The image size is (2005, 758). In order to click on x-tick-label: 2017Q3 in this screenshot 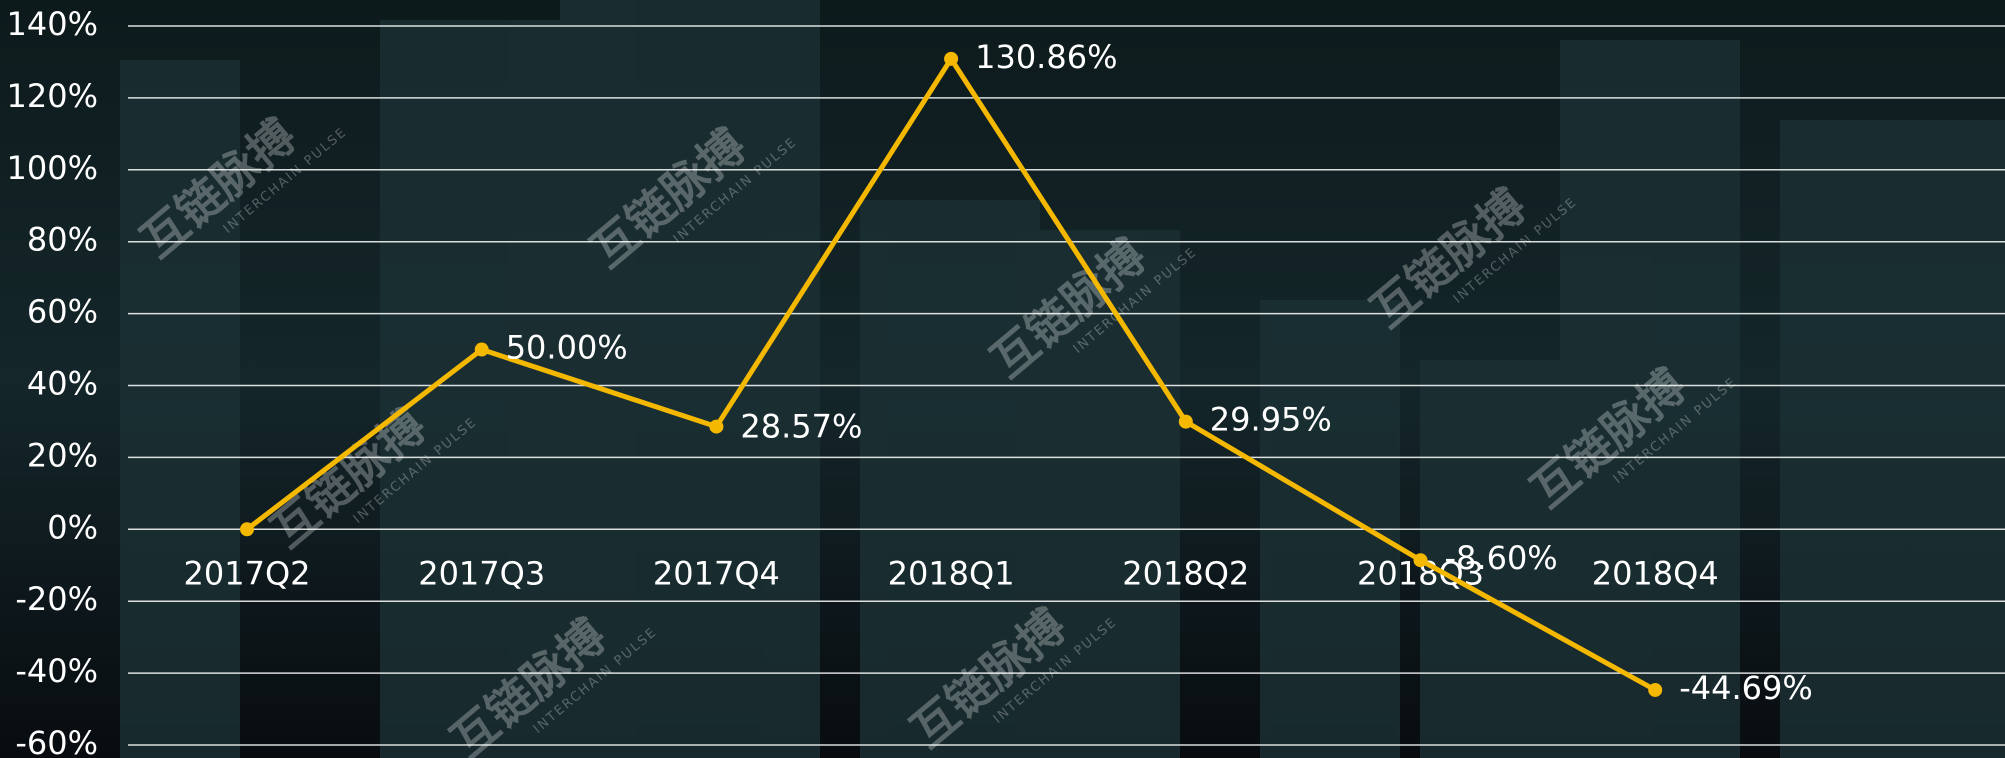, I will do `click(481, 573)`.